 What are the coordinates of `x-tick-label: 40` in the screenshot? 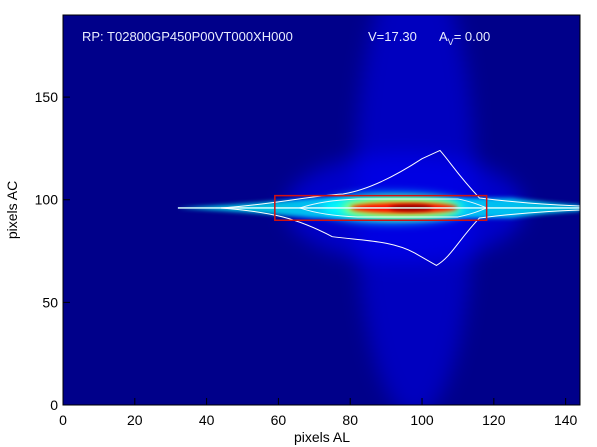 It's located at (207, 420).